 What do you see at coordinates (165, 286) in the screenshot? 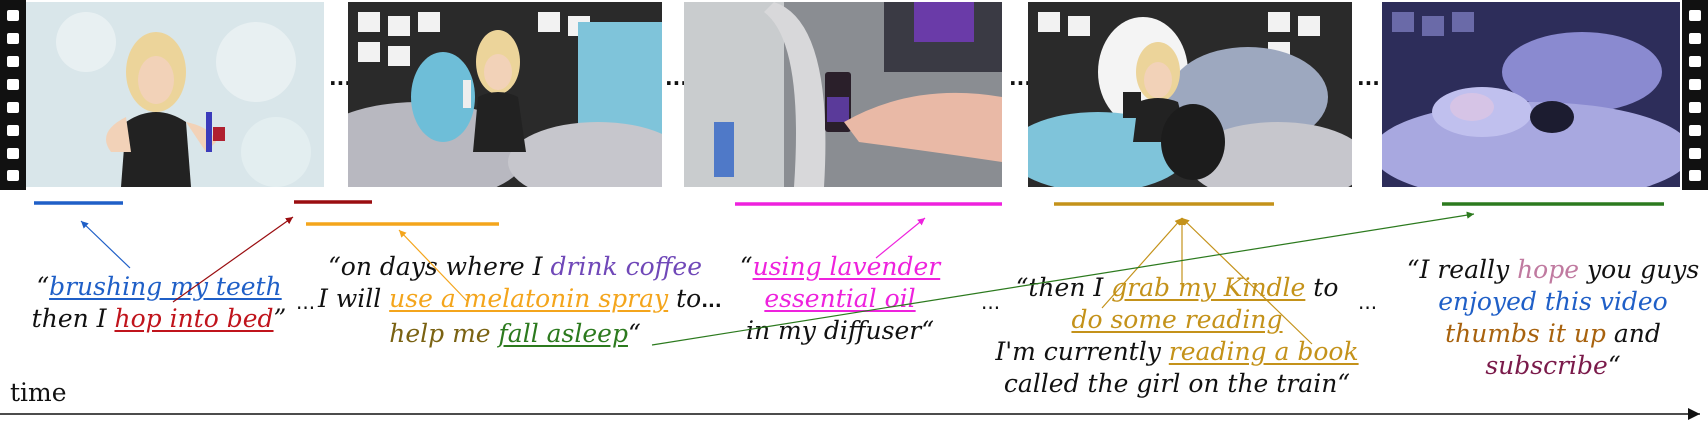
I see `phrase-brushing-teeth: brushing my teeth` at bounding box center [165, 286].